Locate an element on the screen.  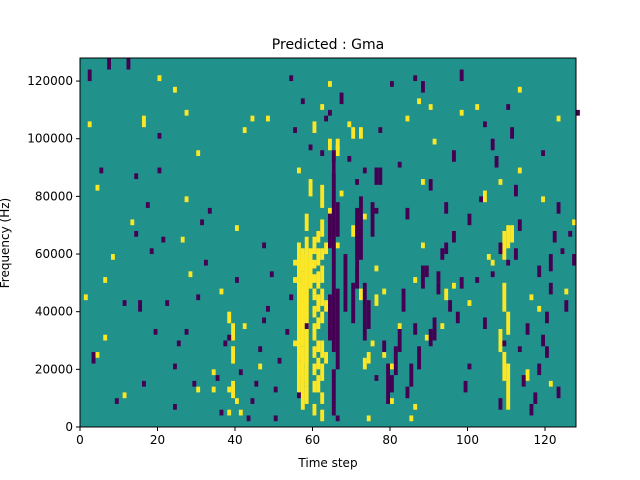
x-tick-label: 100 is located at coordinates (467, 440).